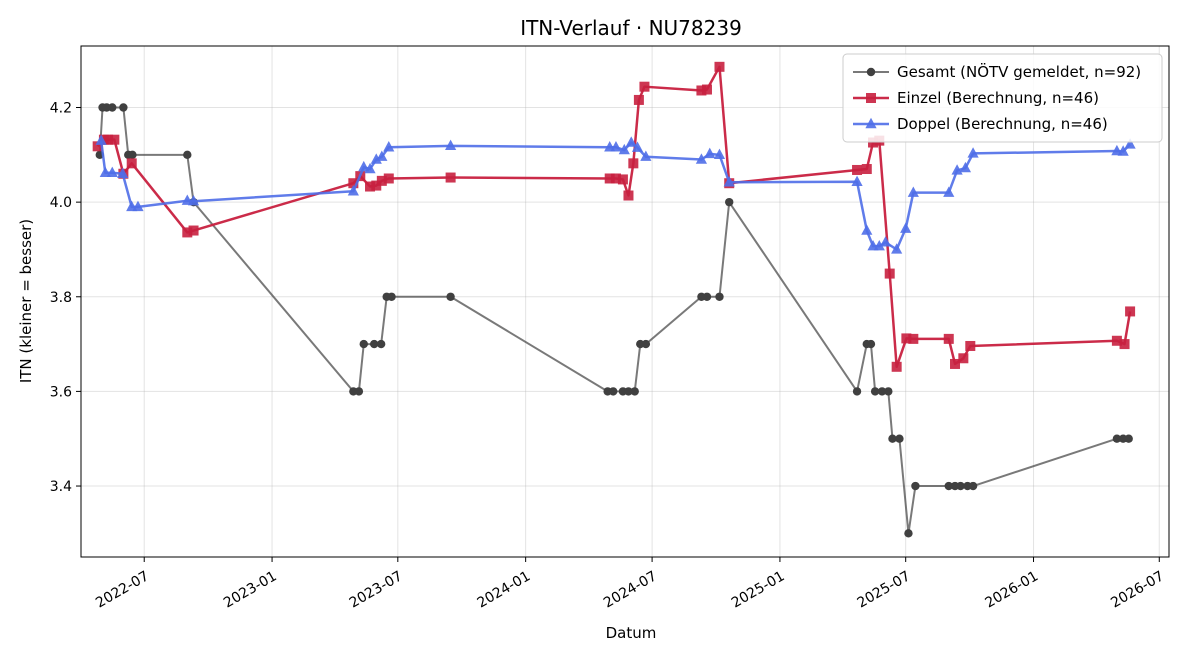 This screenshot has width=1200, height=660. I want to click on x-axis-label: Datum, so click(631, 633).